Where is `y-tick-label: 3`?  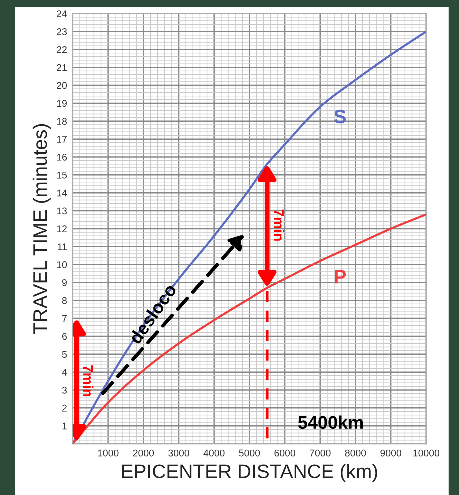
y-tick-label: 3 is located at coordinates (64, 390).